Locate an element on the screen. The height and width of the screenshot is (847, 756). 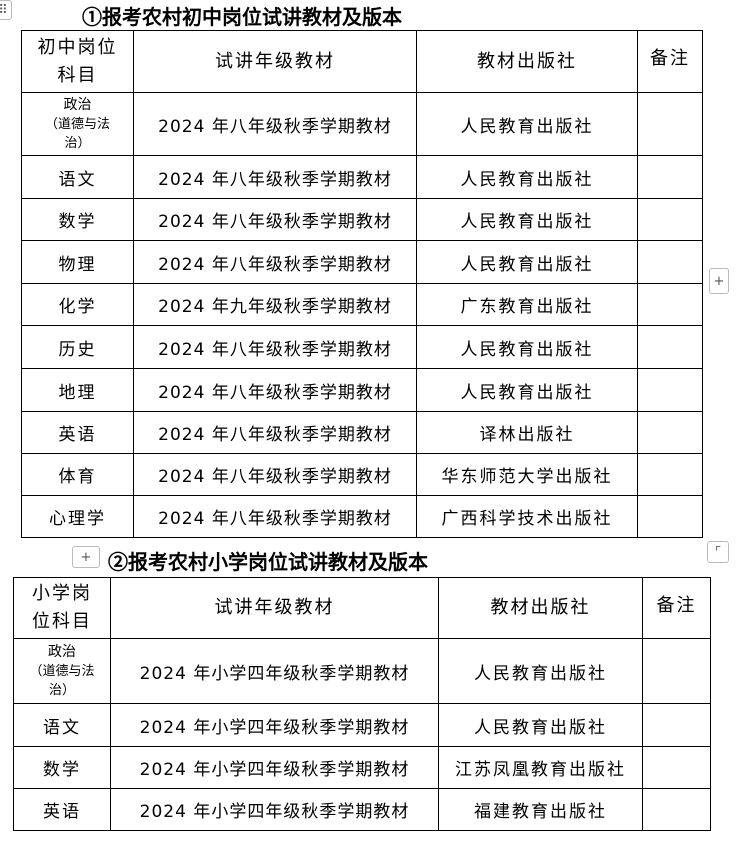
table-row: 政治 （道德与法治） 2024 年八年级秋季学期教材 人民教育出版社 is located at coordinates (362, 124).